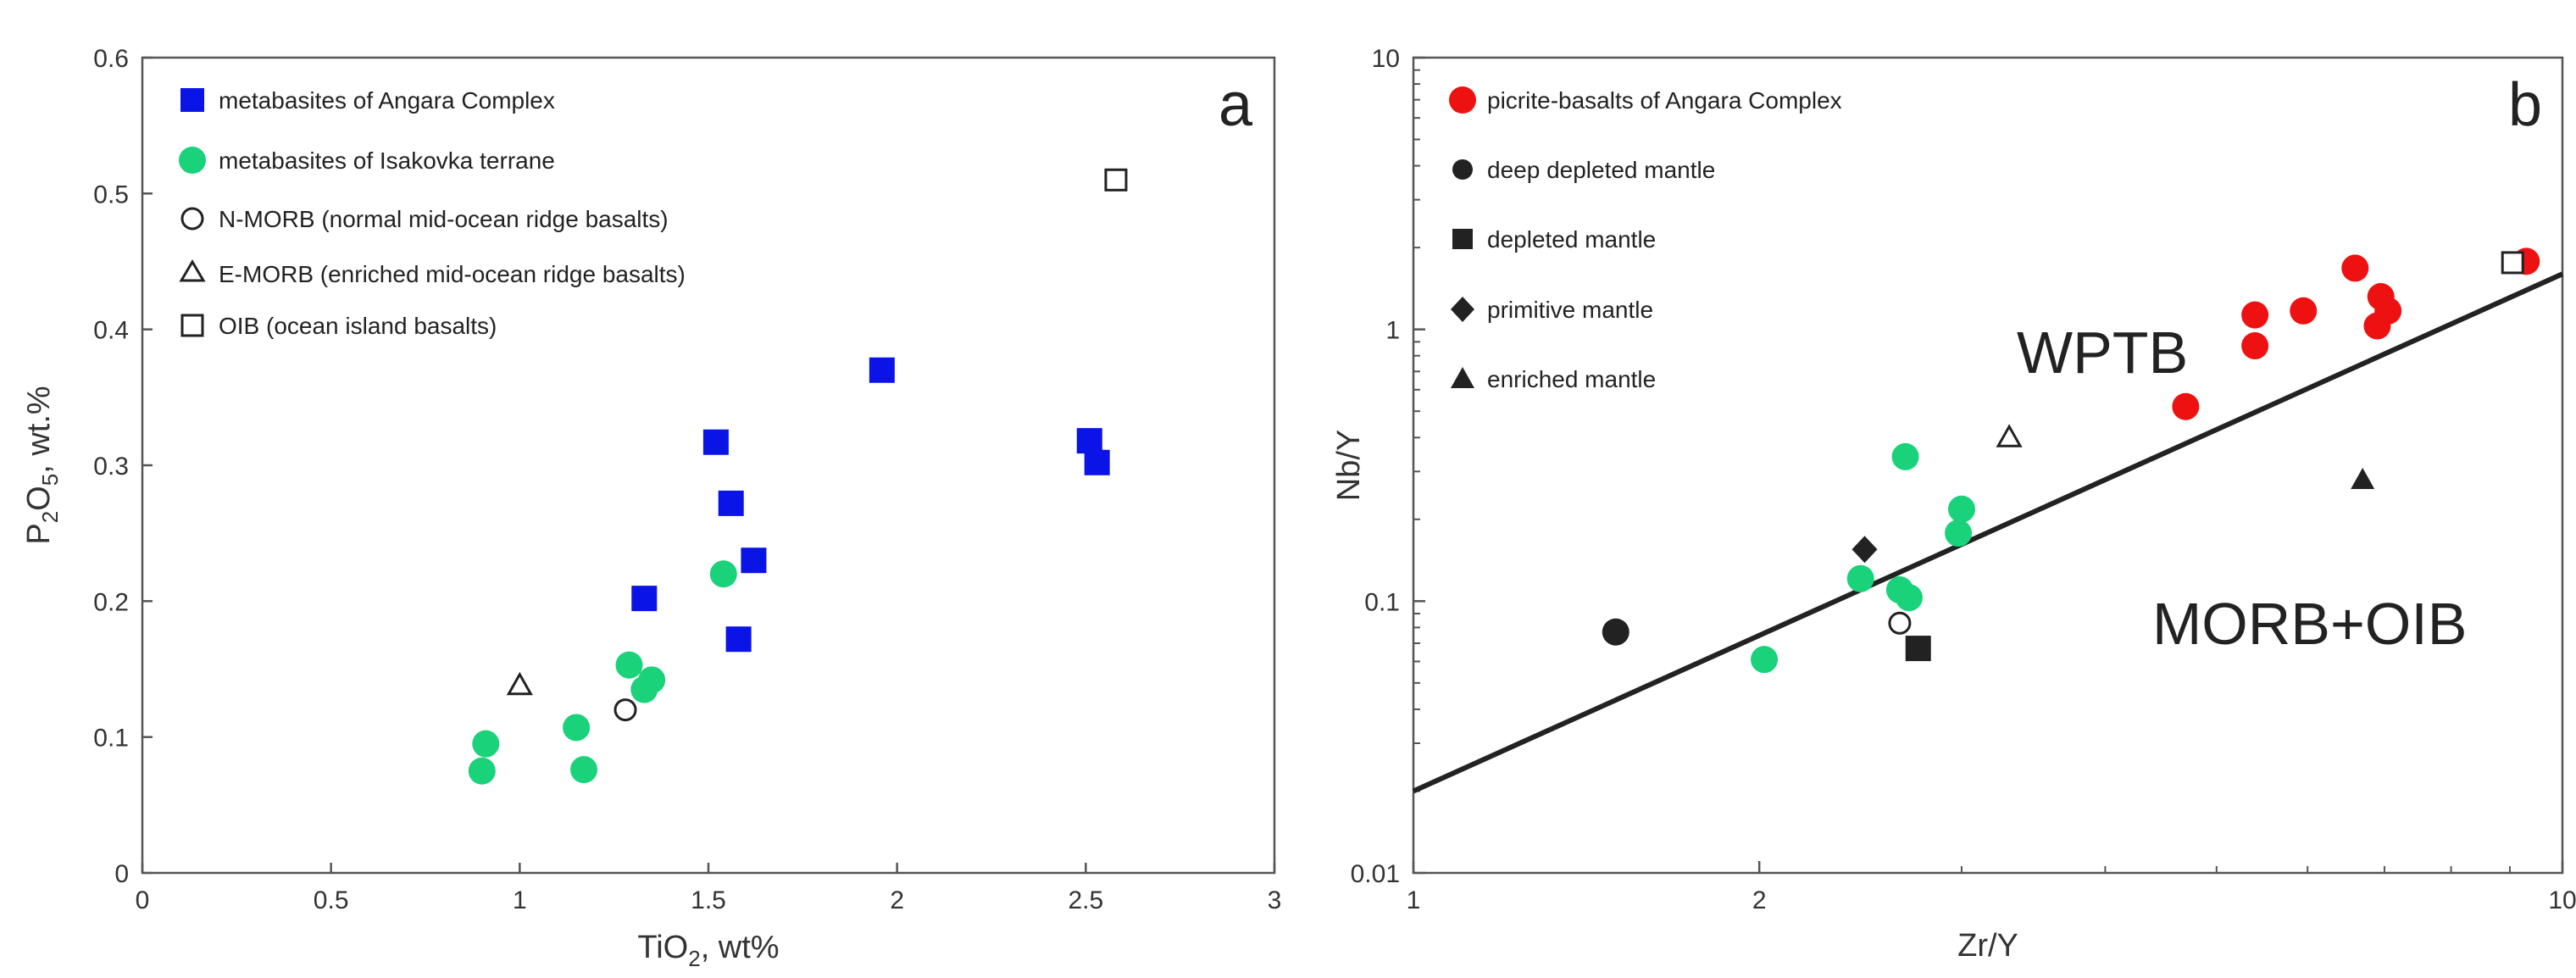 This screenshot has width=2576, height=978. I want to click on legend-marker-picrite, so click(1462, 100).